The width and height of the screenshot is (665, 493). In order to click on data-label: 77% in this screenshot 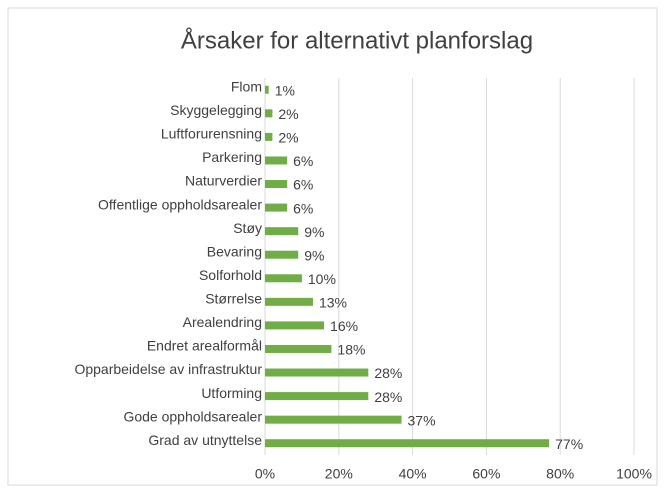, I will do `click(569, 444)`.